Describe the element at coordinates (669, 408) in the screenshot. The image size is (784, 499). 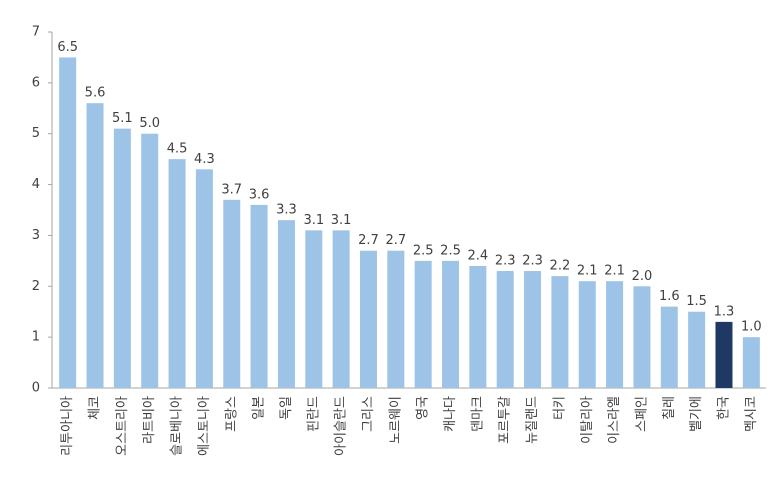
I see `x-tick-label: 칠레` at that location.